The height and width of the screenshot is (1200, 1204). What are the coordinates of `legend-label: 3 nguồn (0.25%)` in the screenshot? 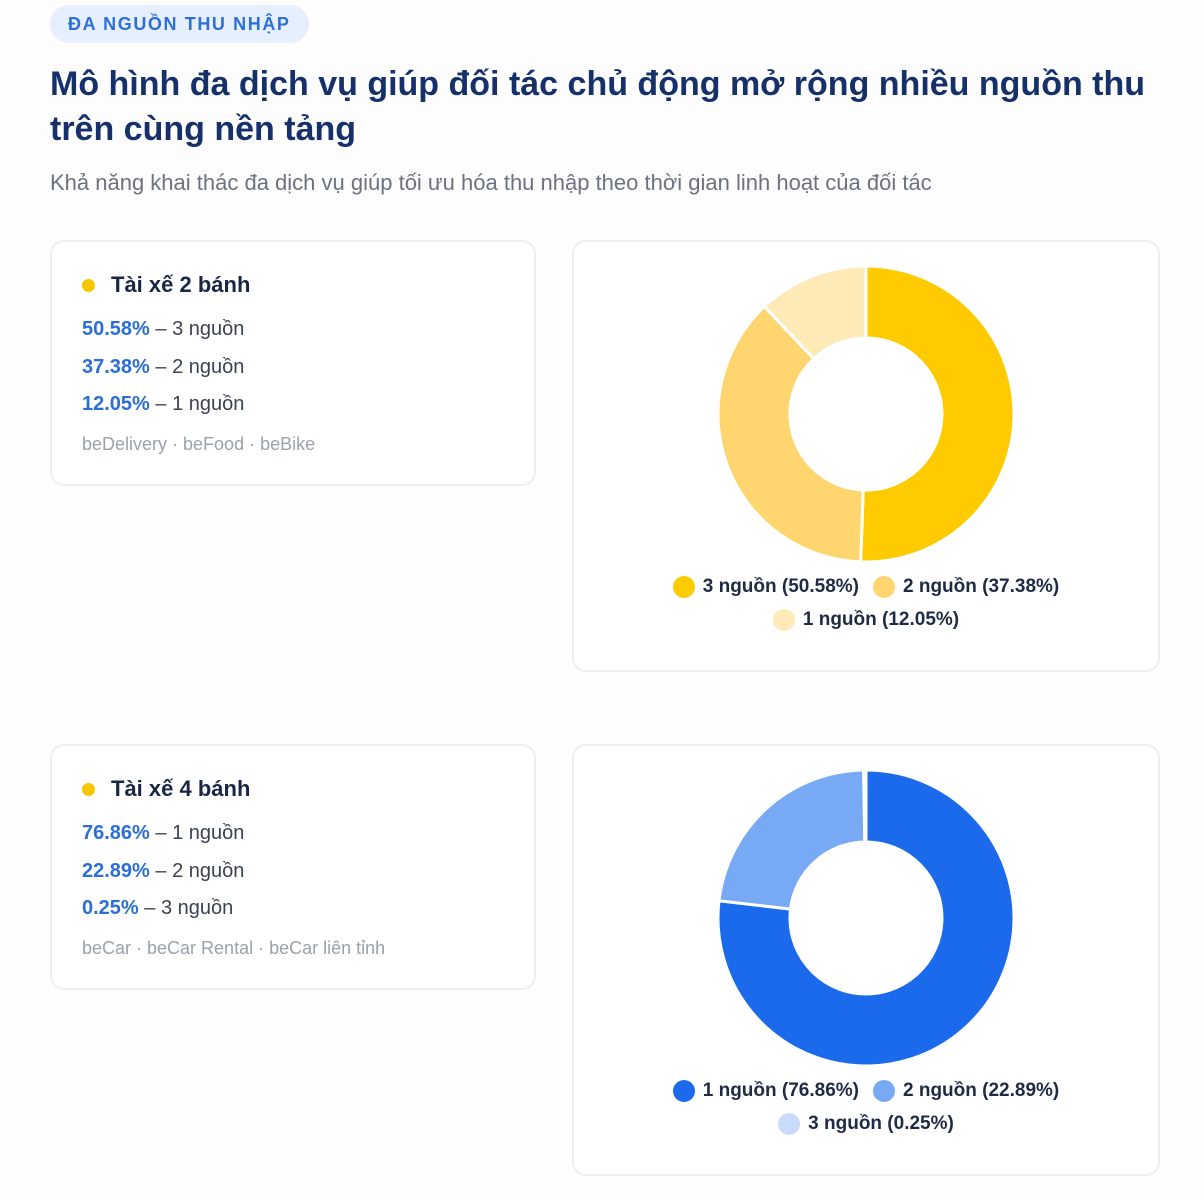 It's located at (881, 1123).